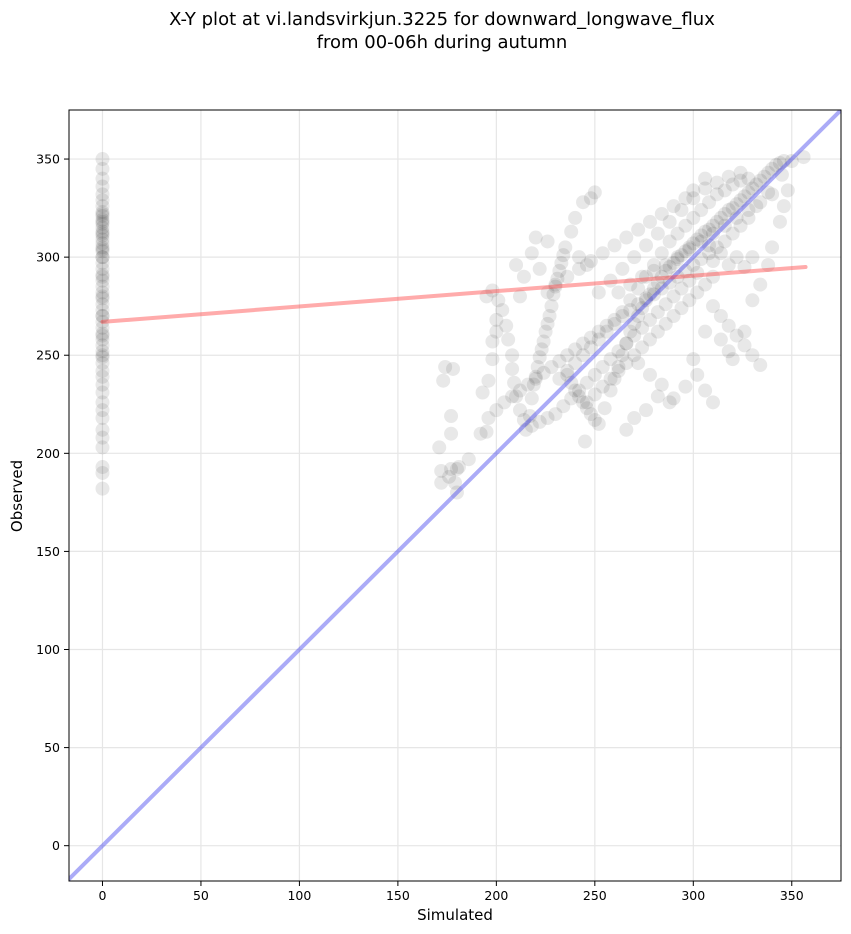  Describe the element at coordinates (48, 355) in the screenshot. I see `y-tick-label: 250` at that location.